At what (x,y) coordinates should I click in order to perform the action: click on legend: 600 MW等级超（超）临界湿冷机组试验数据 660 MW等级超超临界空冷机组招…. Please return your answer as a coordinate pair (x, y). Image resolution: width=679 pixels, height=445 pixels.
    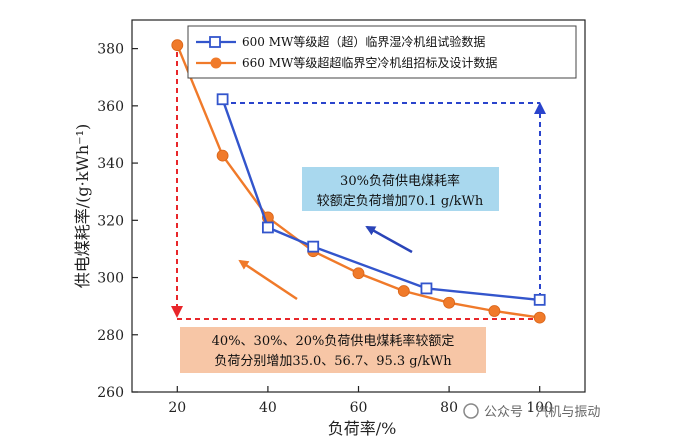
    Looking at the image, I should click on (382, 52).